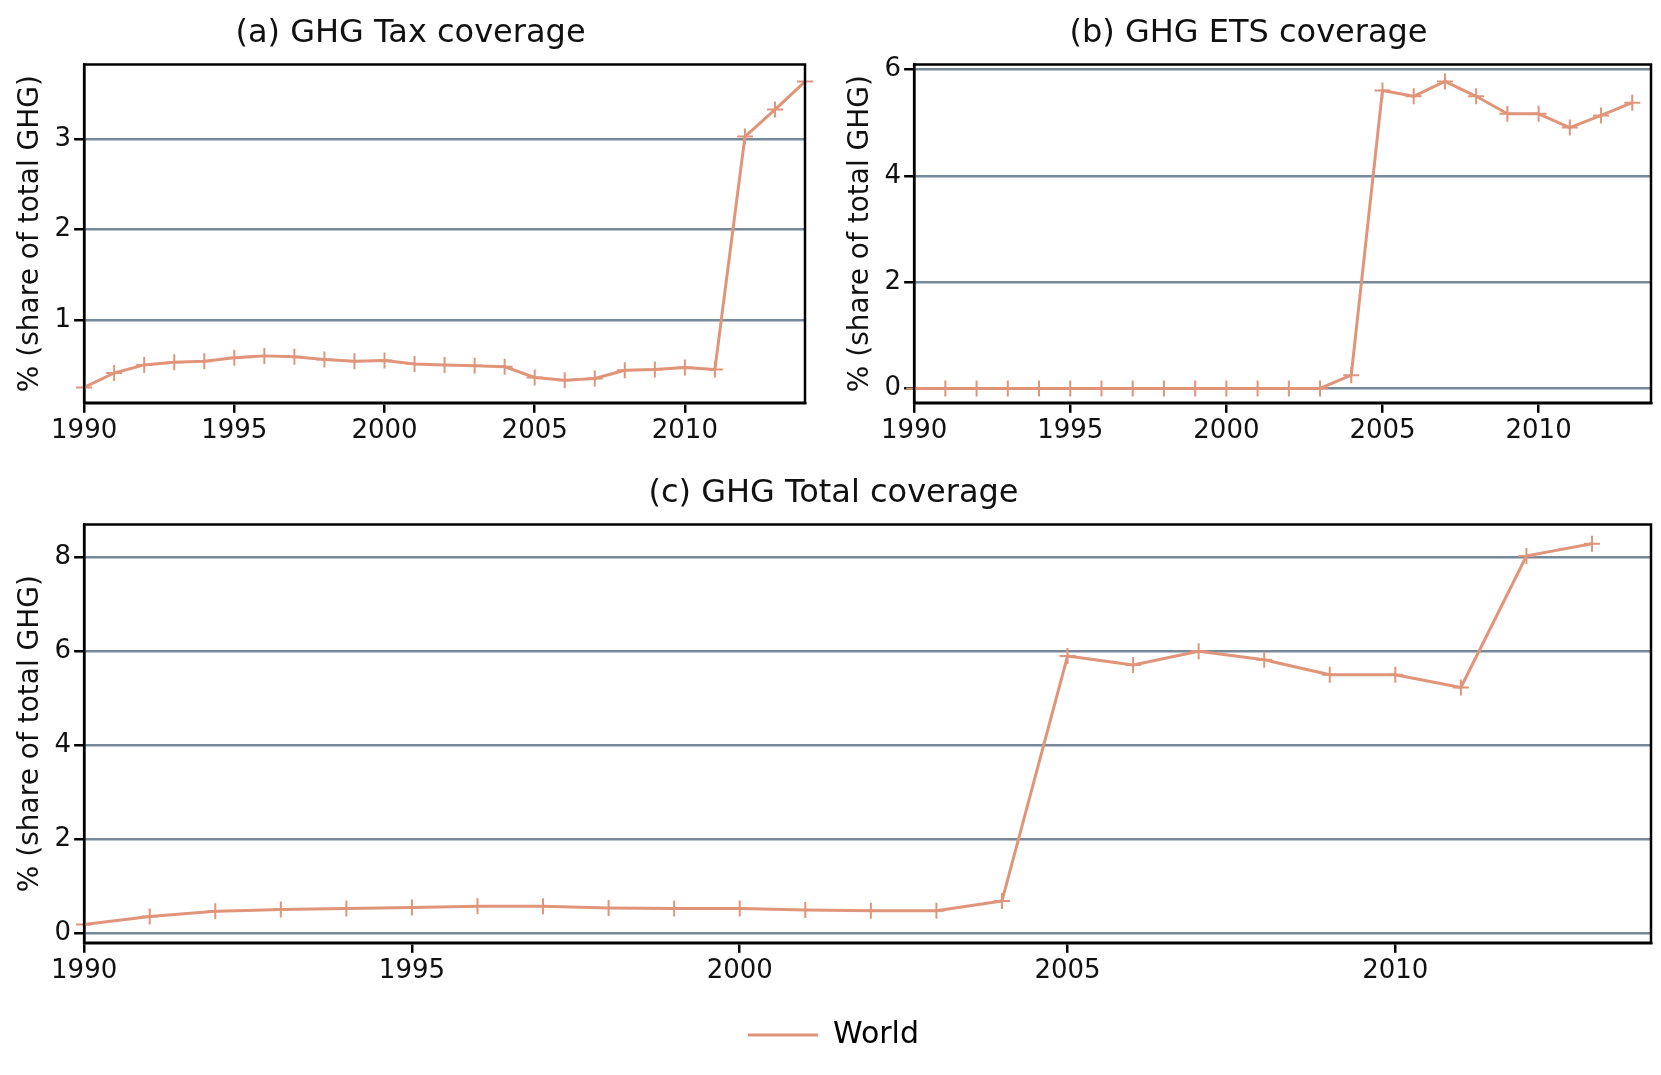 The height and width of the screenshot is (1075, 1661). What do you see at coordinates (63, 317) in the screenshot?
I see `y-tick-label: 1` at bounding box center [63, 317].